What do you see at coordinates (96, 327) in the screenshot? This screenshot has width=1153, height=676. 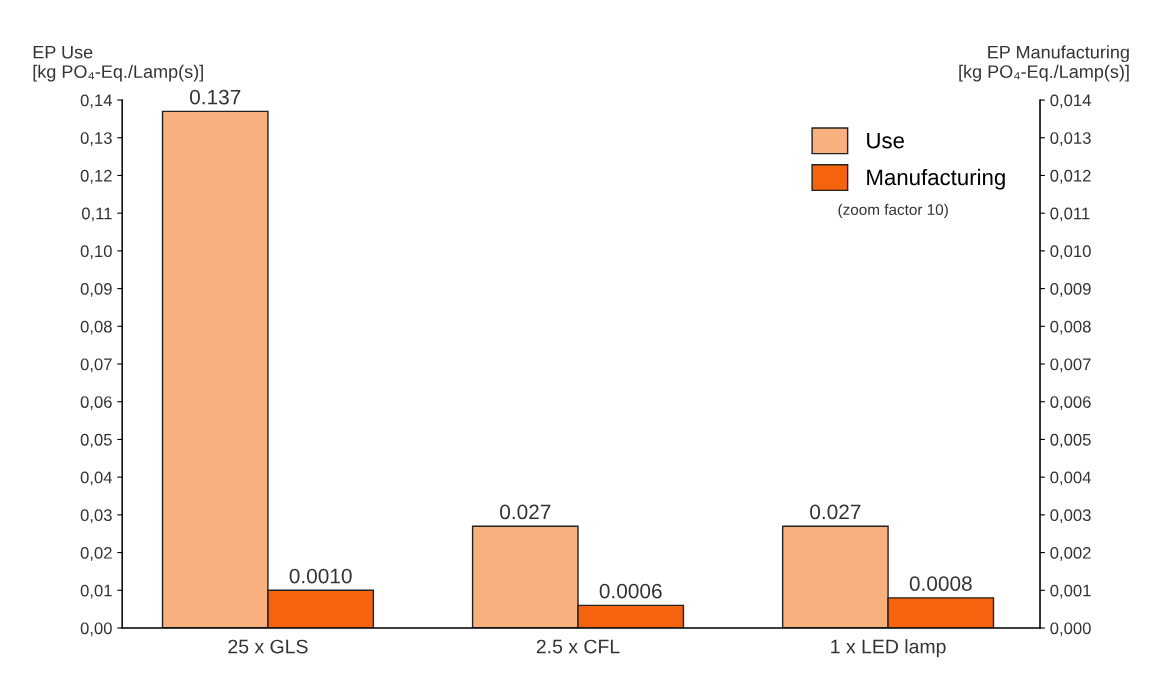 I see `y-tick-label: 0,08` at bounding box center [96, 327].